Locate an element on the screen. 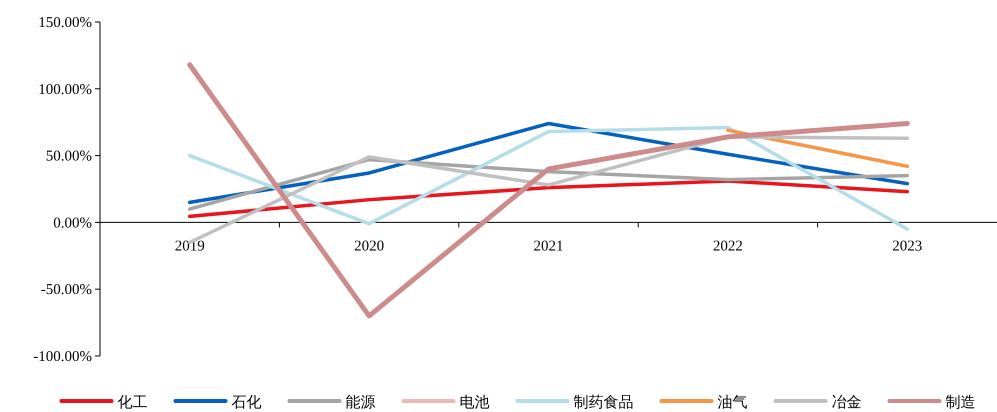 This screenshot has width=997, height=412. legend-label: 制造 is located at coordinates (961, 402).